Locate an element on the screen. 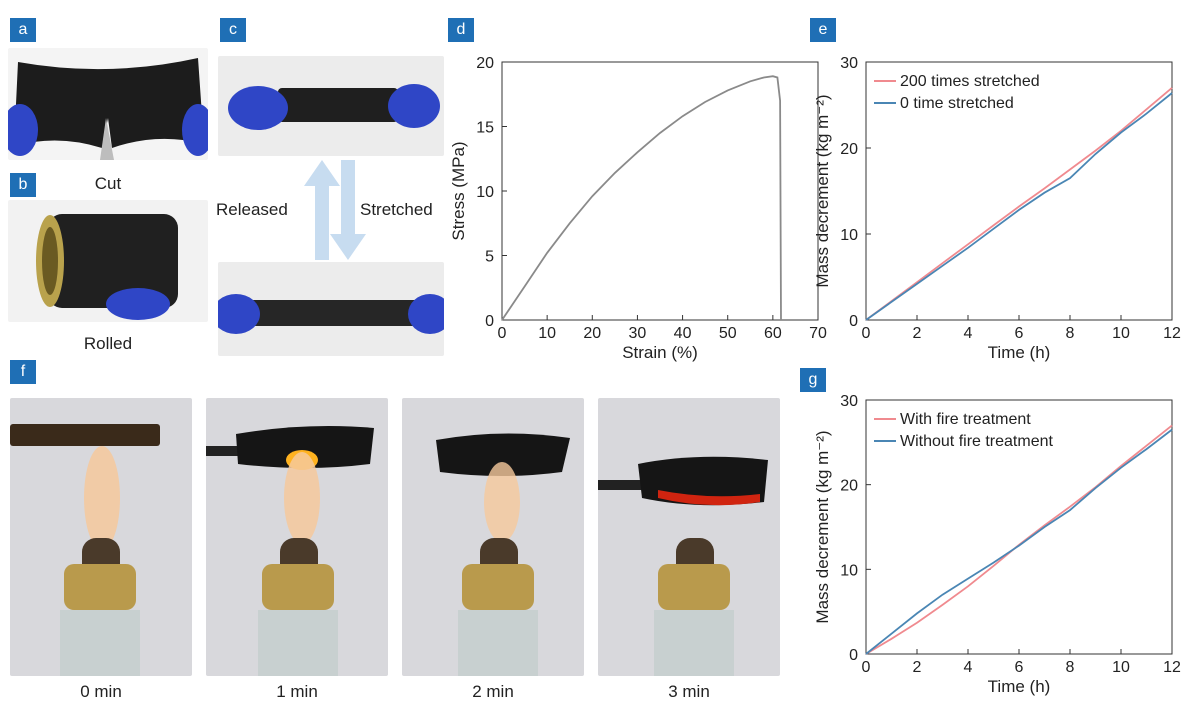  panel-label-b: b is located at coordinates (23, 185).